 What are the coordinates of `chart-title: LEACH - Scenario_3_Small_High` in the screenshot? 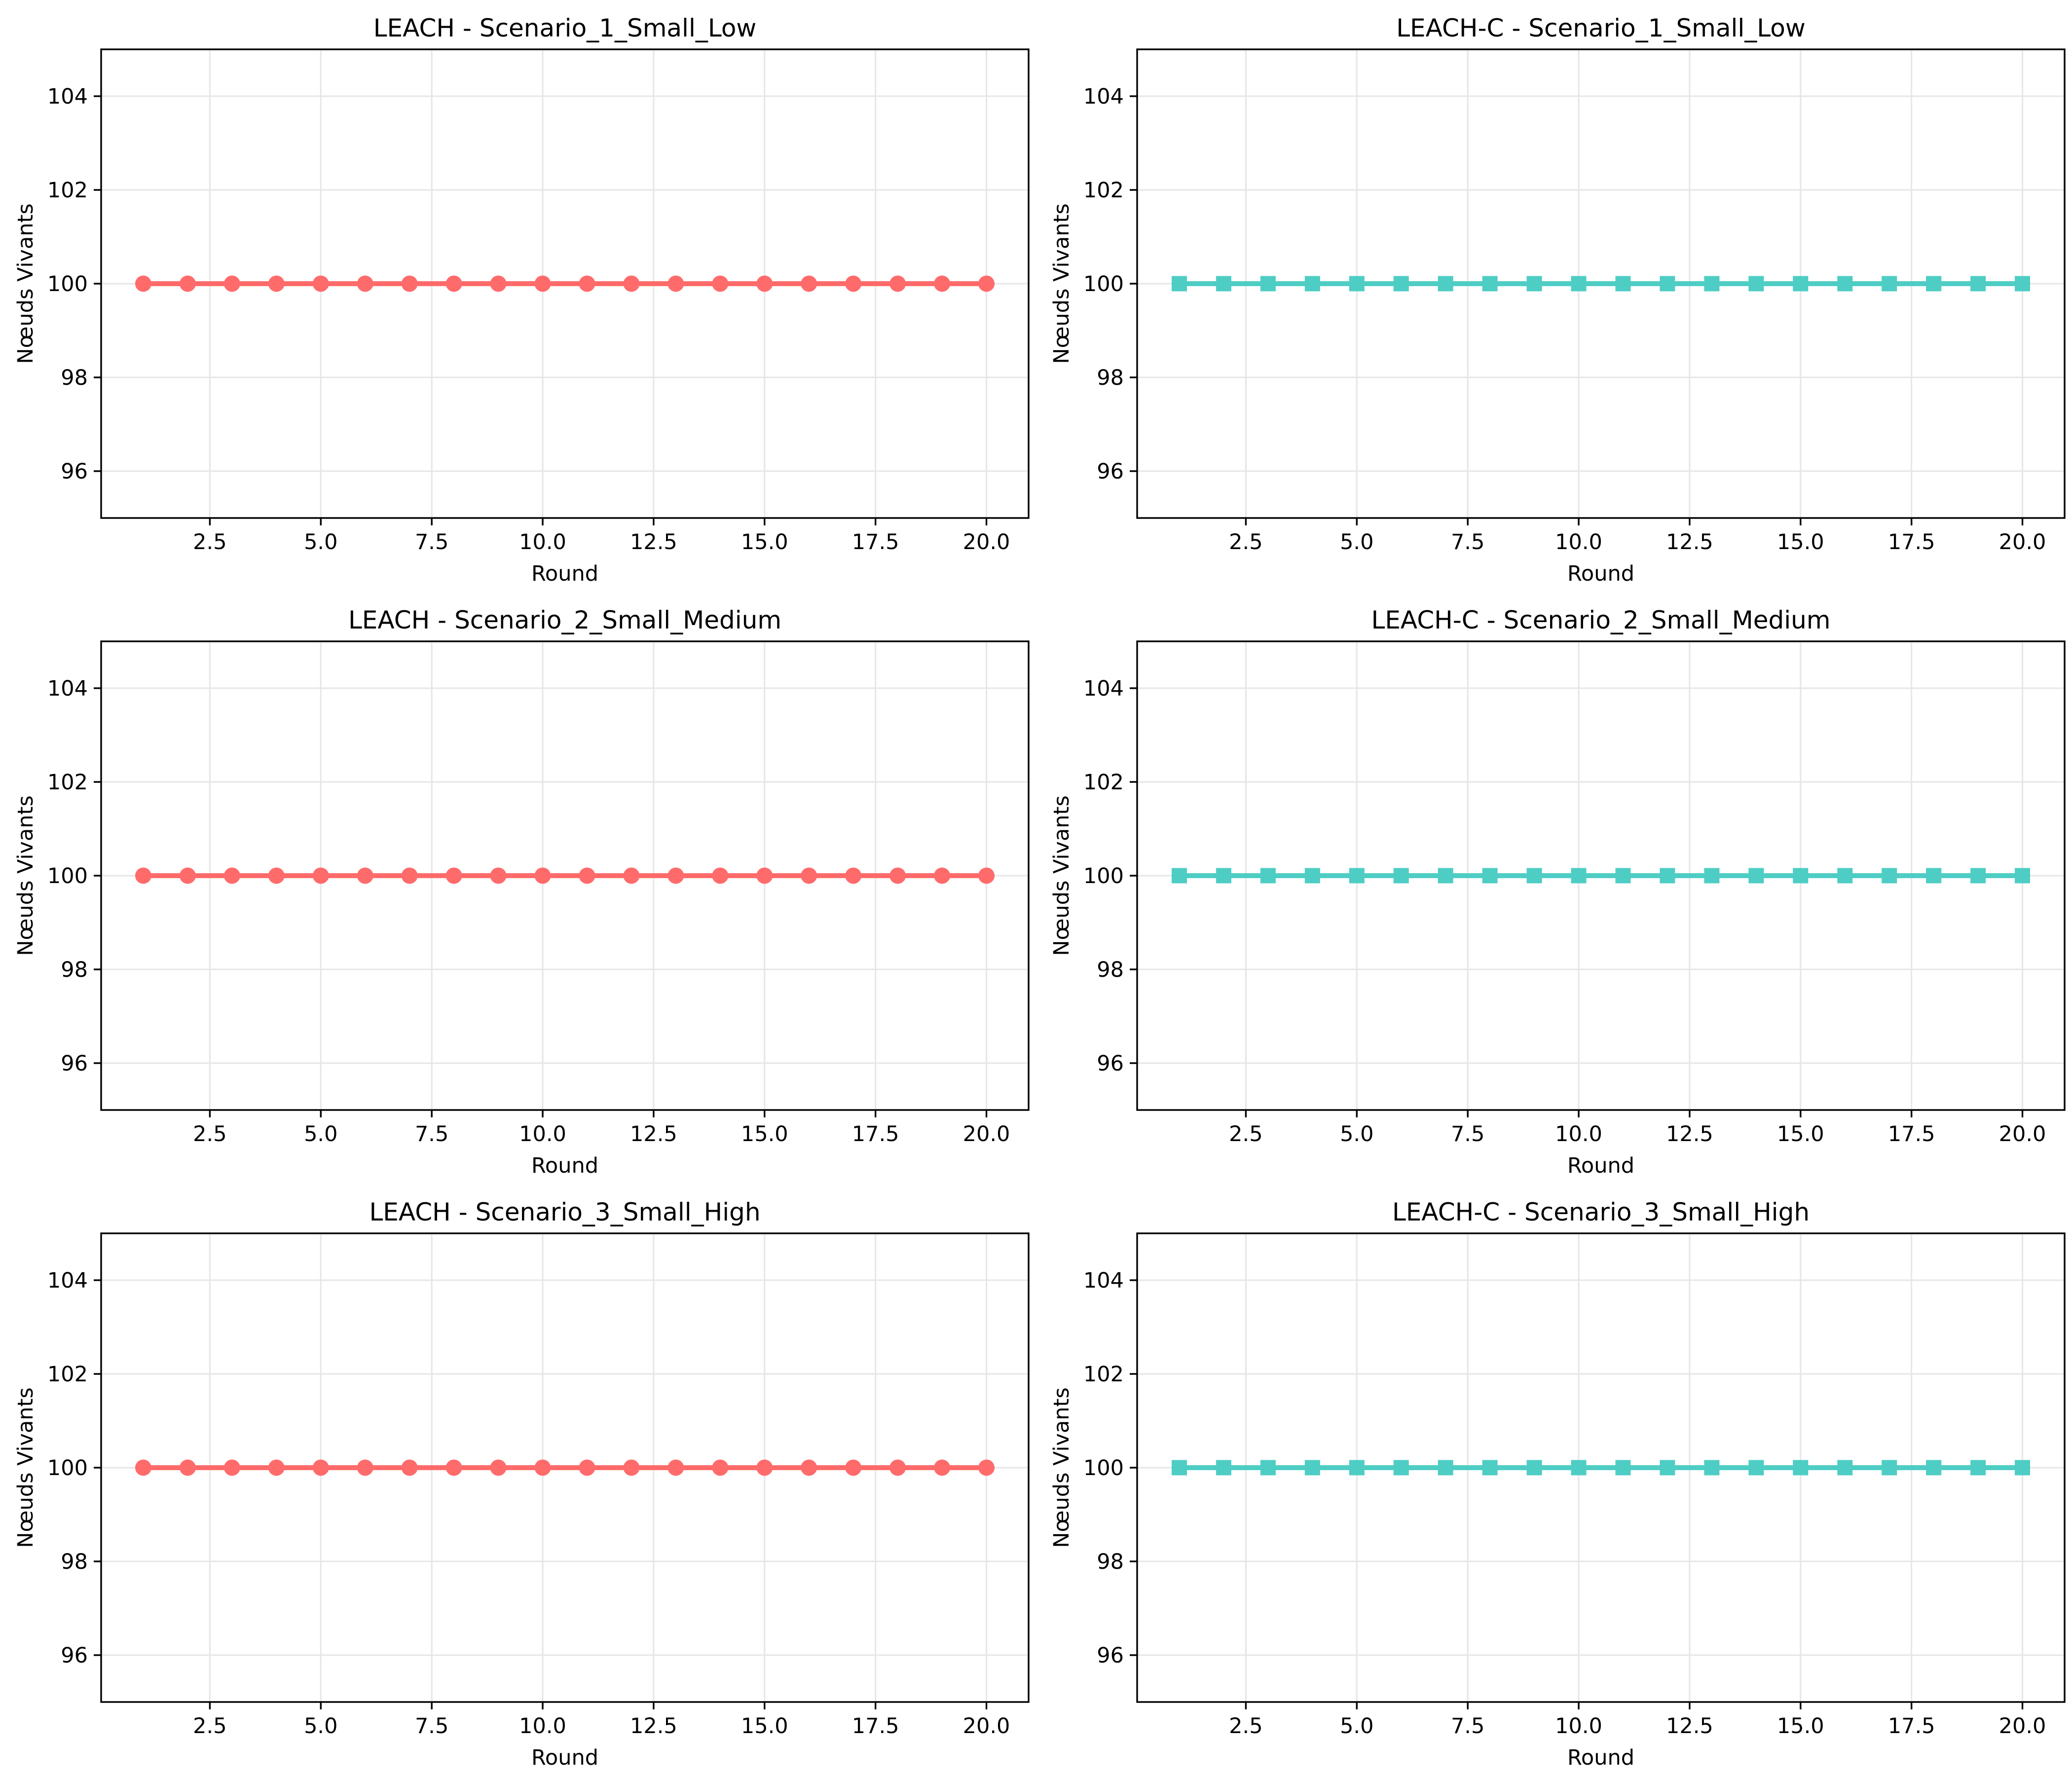 It's located at (565, 1212).